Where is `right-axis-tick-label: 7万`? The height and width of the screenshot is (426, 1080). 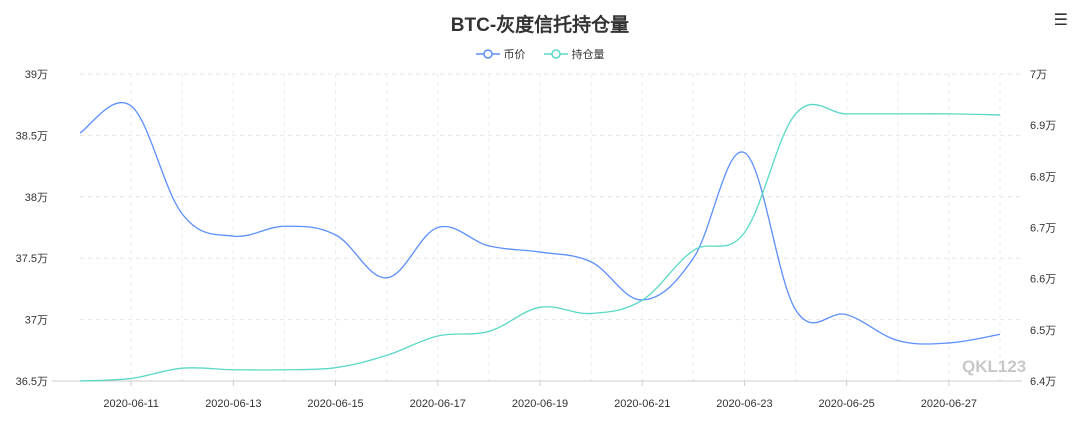
right-axis-tick-label: 7万 is located at coordinates (1038, 75).